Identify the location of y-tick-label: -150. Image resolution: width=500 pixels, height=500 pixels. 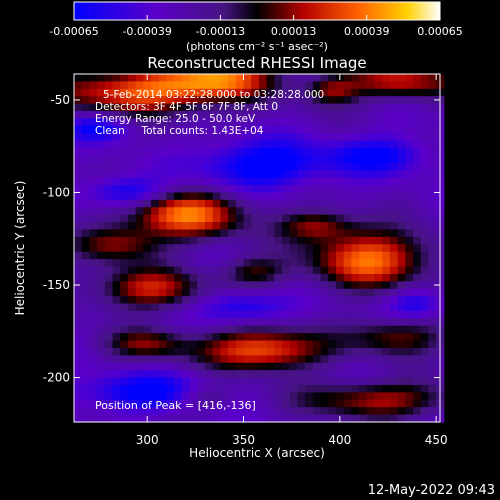
(56, 285).